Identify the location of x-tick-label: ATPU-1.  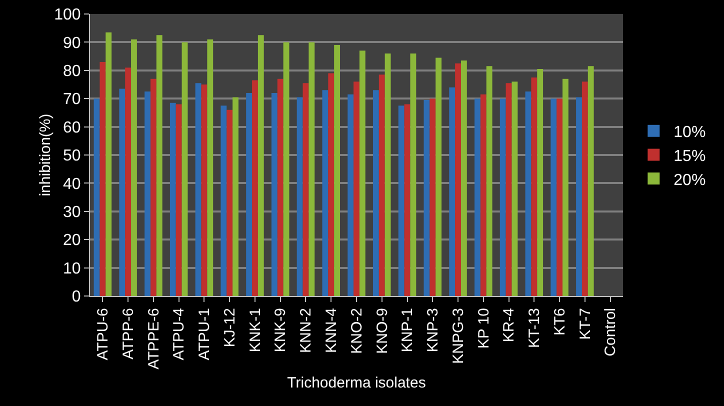
(205, 334).